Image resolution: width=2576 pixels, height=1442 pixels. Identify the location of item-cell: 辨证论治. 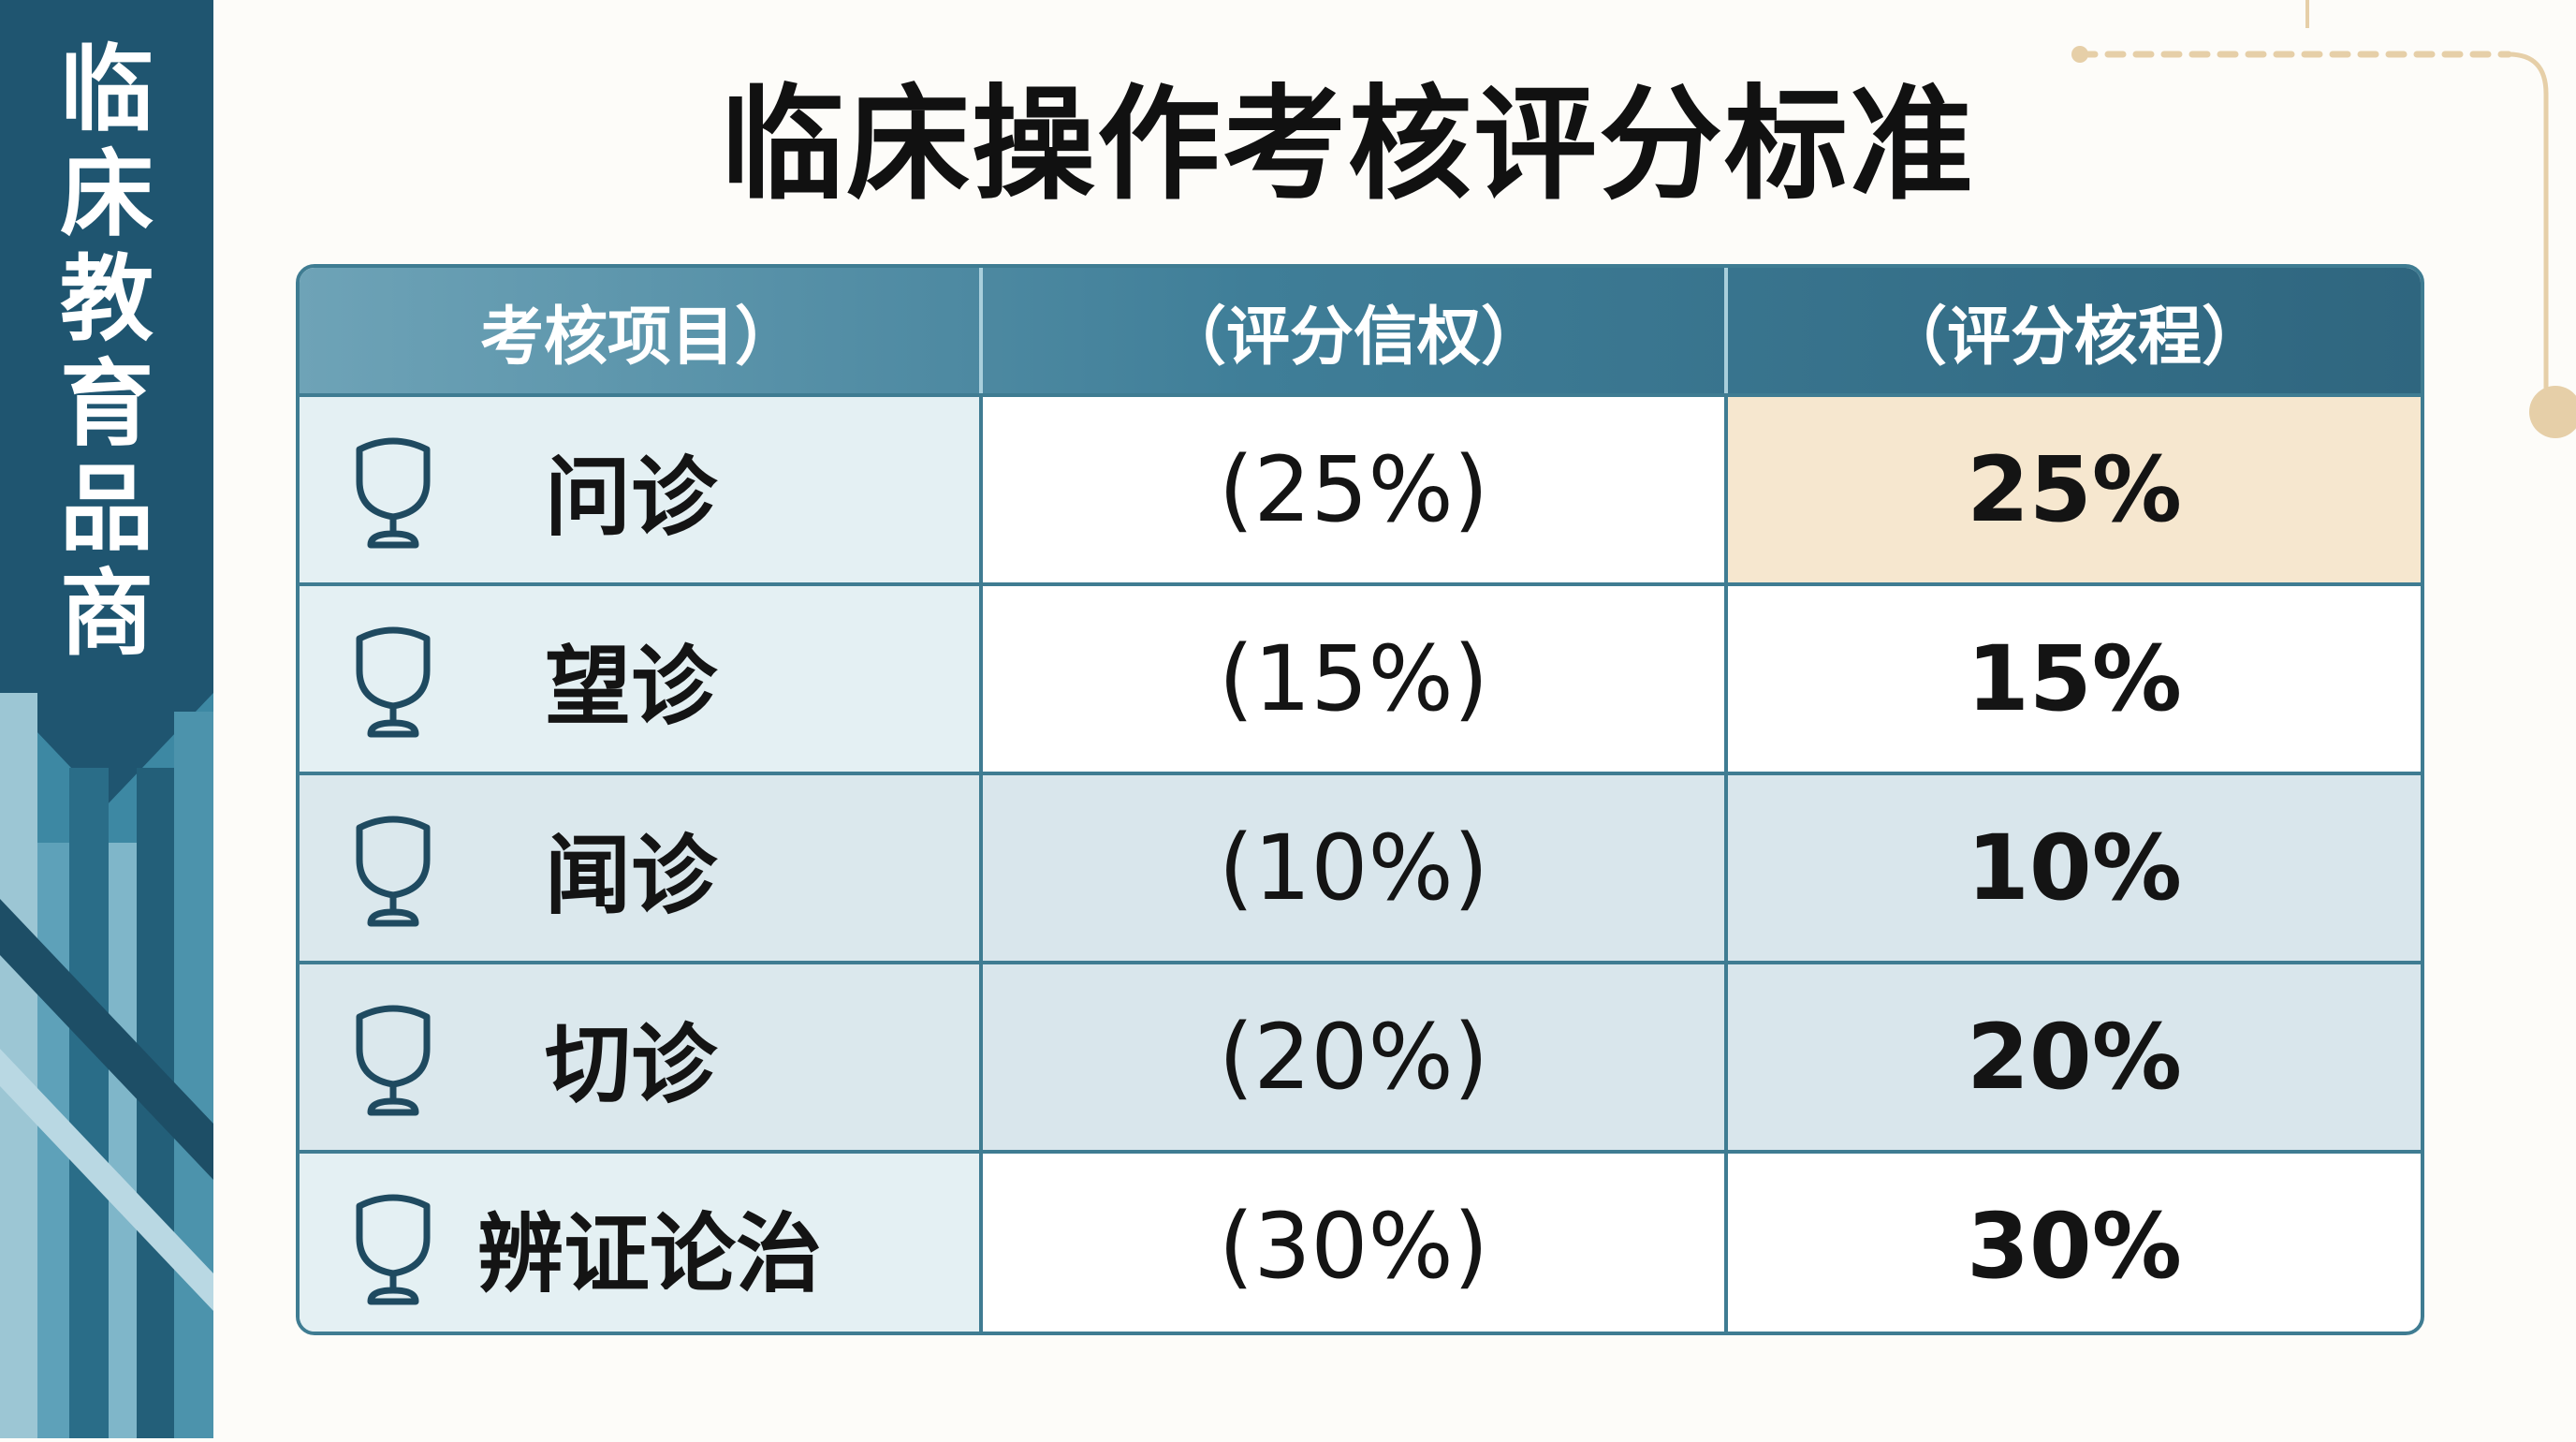
(641, 1243).